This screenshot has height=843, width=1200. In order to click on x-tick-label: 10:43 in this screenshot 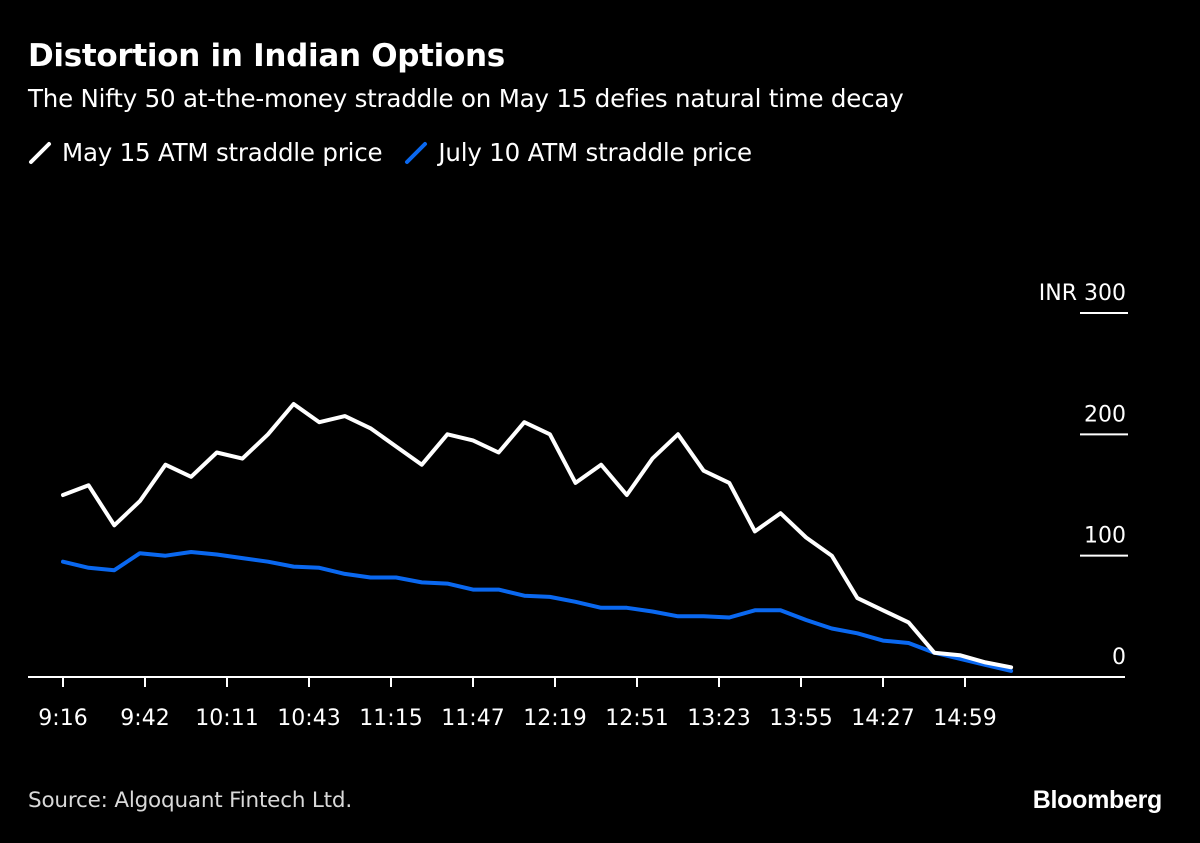, I will do `click(308, 718)`.